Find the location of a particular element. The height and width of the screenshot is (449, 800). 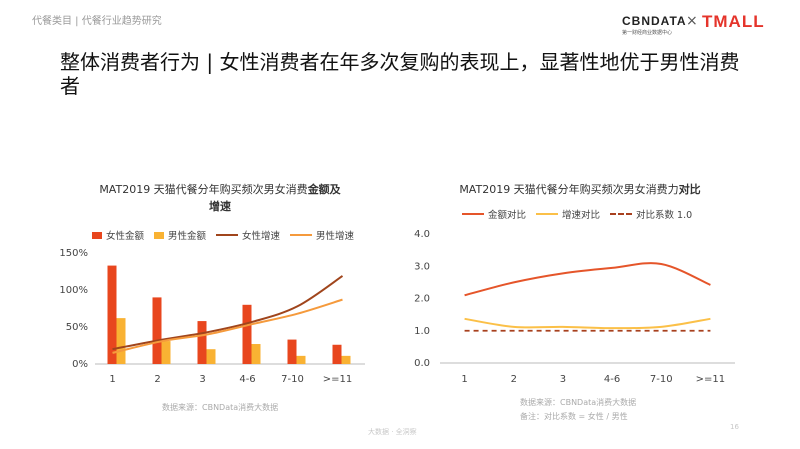

left-x-tick-label: >=11 is located at coordinates (337, 379).